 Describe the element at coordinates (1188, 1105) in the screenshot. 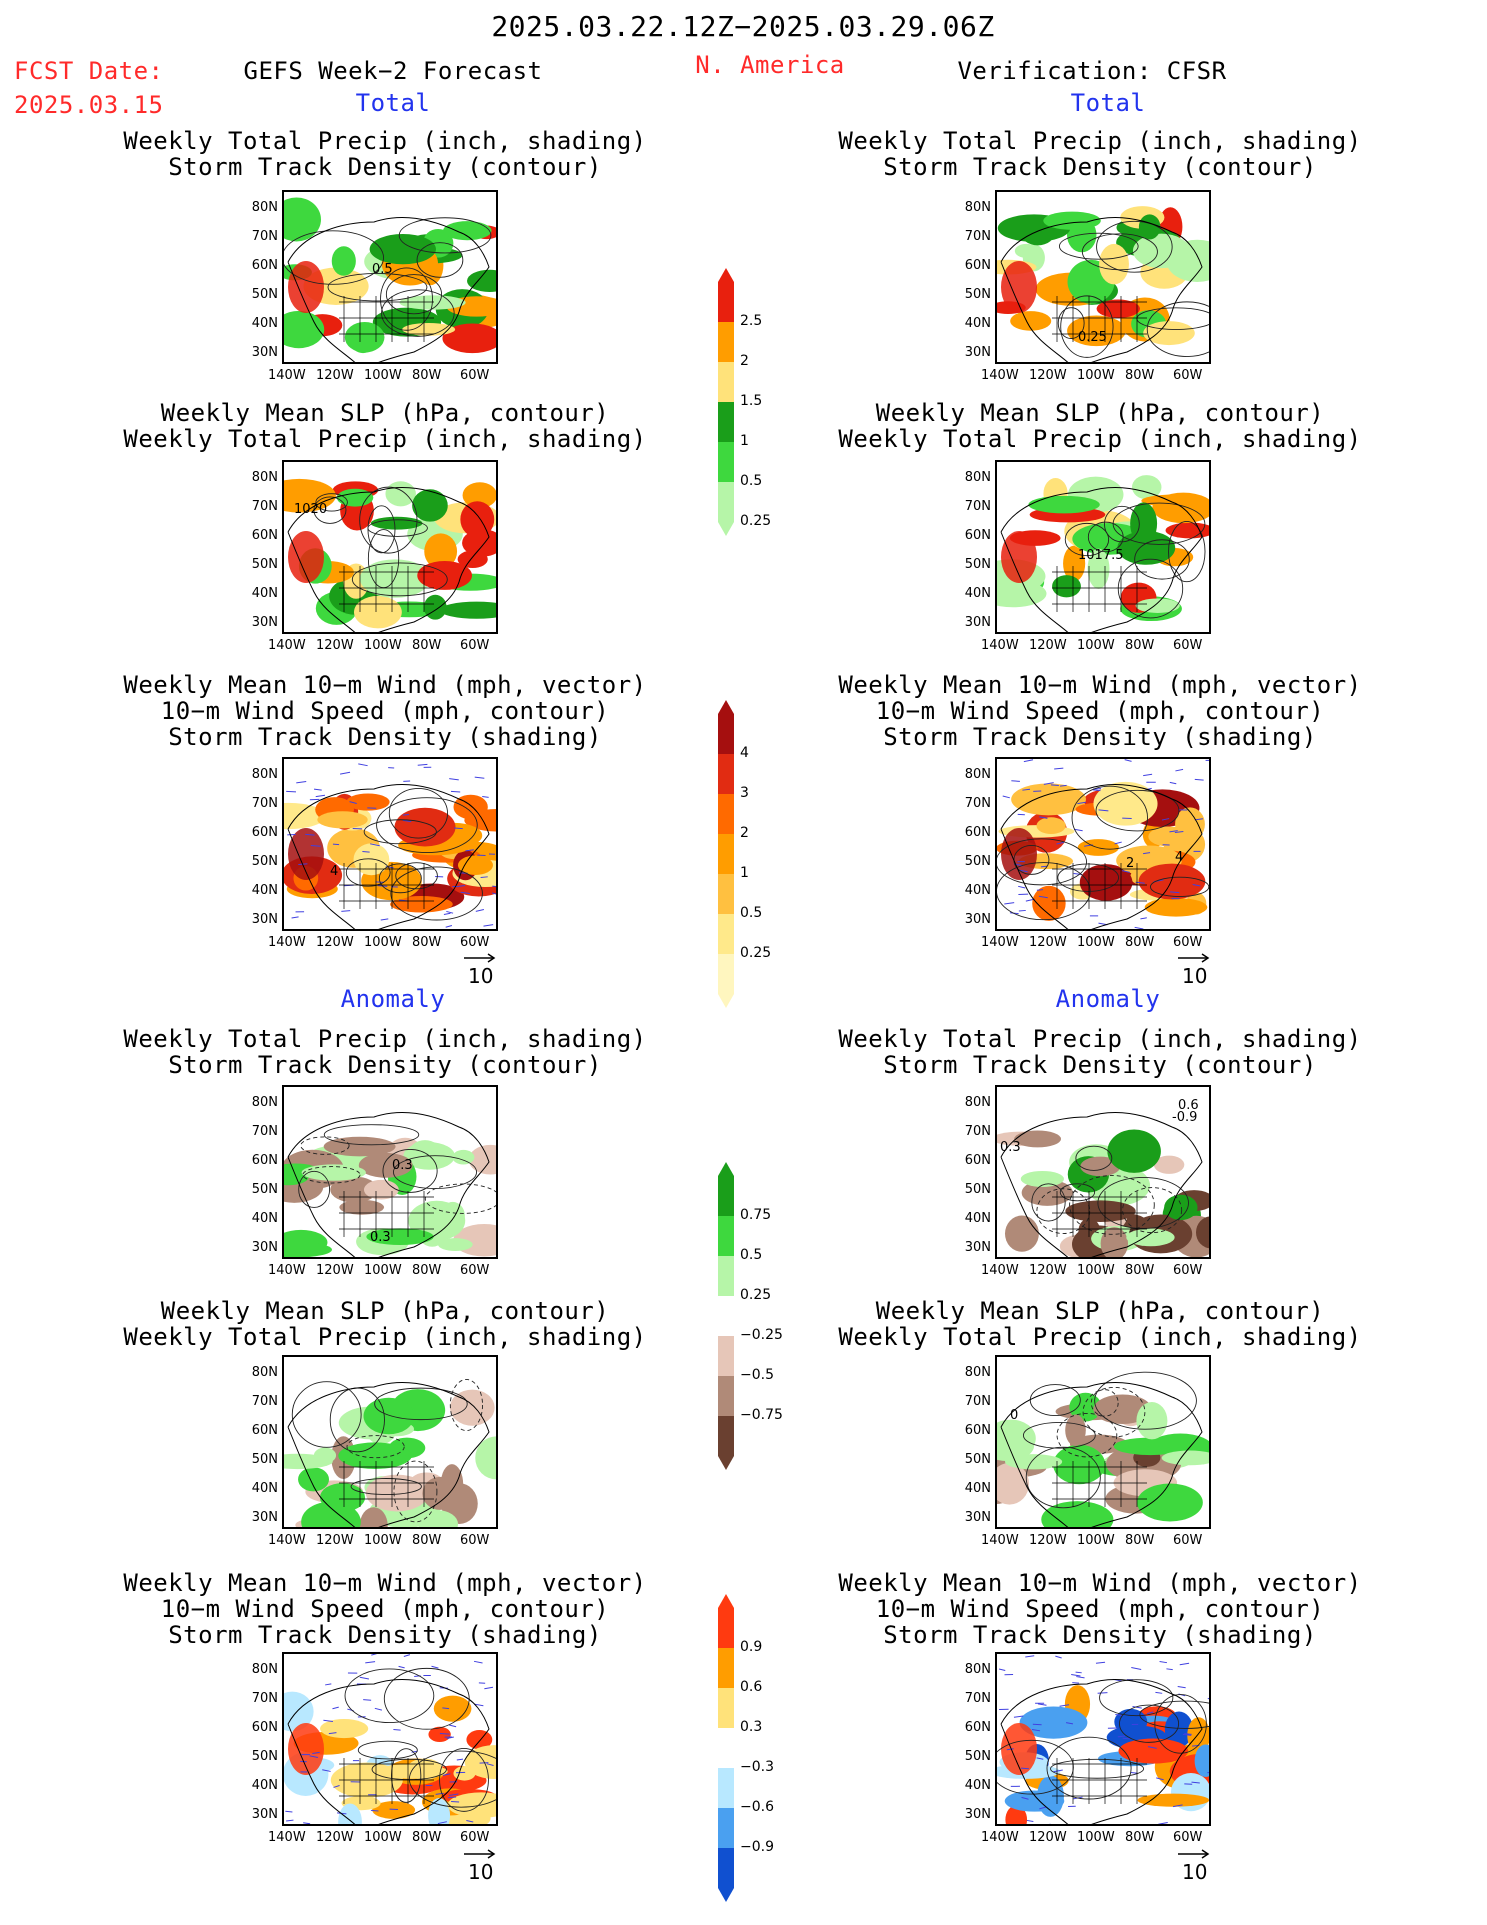

I see `contour-label: 0.6` at that location.